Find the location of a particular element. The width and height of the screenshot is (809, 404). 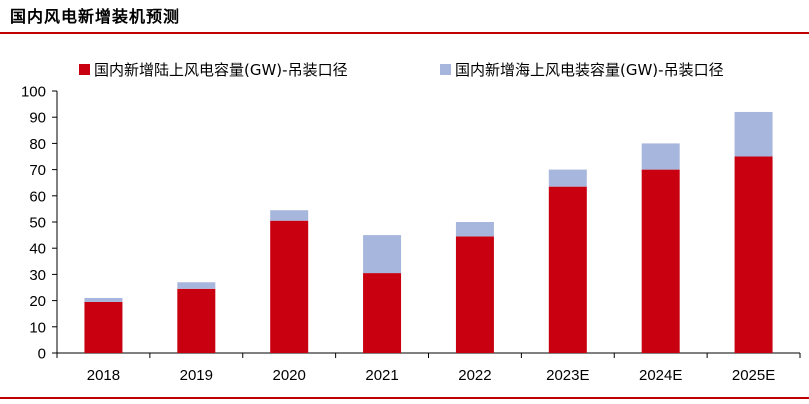

x-tick-label: 2023E is located at coordinates (567, 375).